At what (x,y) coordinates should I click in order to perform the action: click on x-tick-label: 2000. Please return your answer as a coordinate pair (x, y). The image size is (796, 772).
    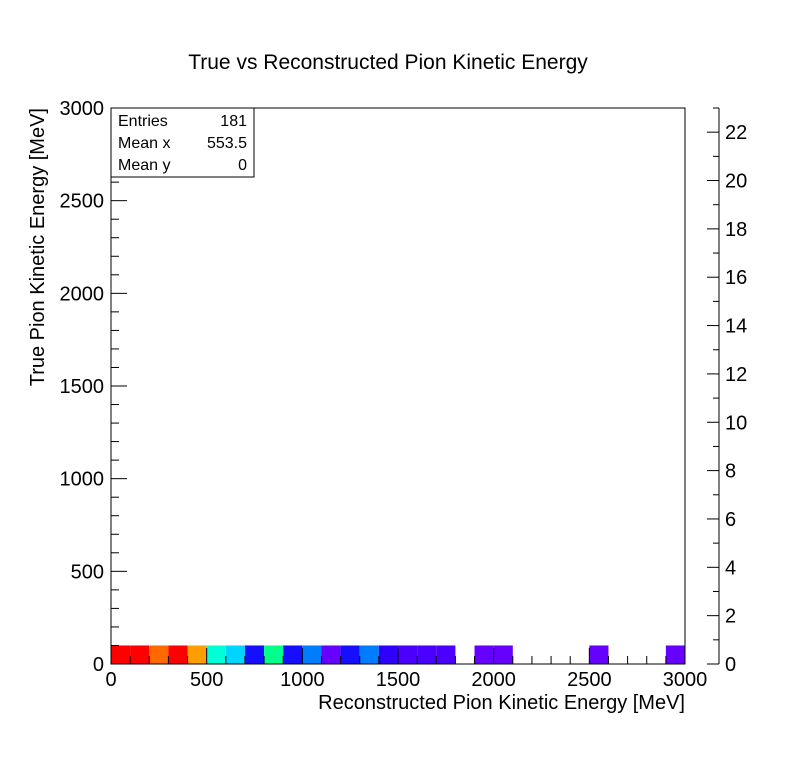
    Looking at the image, I should click on (493, 680).